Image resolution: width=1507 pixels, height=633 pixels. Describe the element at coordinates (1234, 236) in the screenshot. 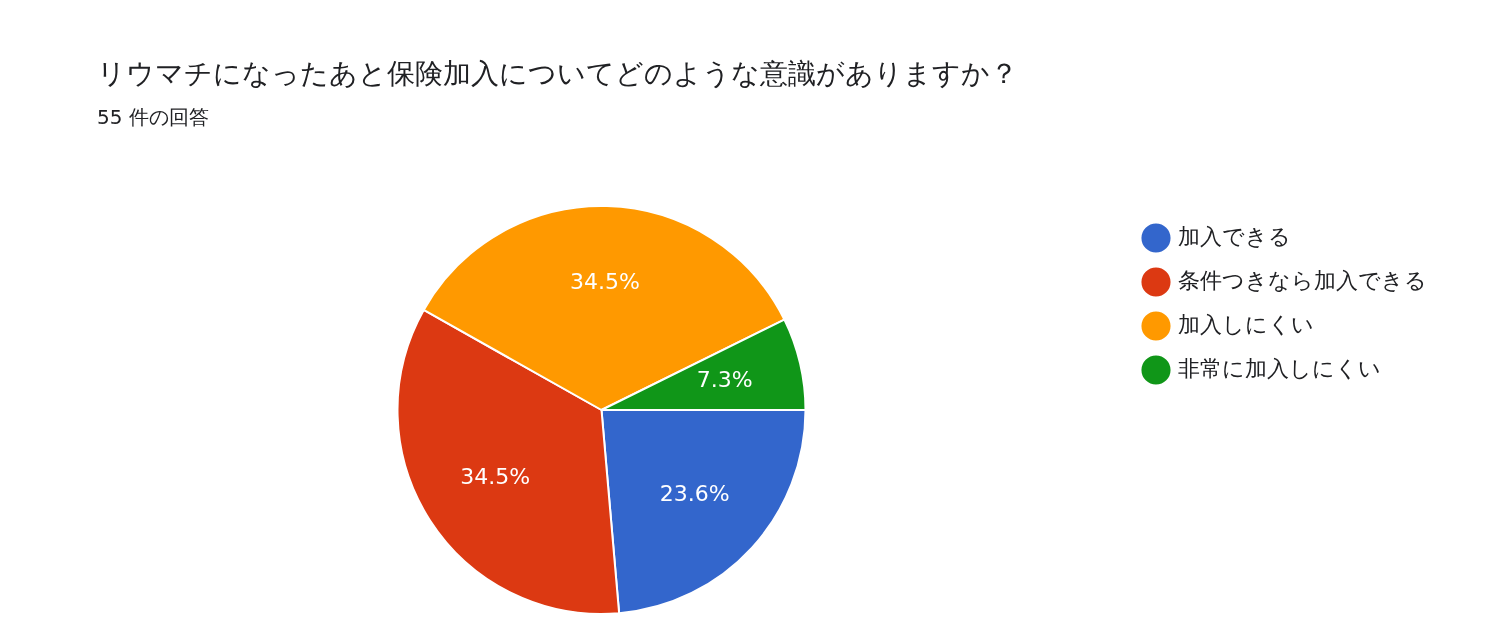

I see `legend-label: 加入できる` at that location.